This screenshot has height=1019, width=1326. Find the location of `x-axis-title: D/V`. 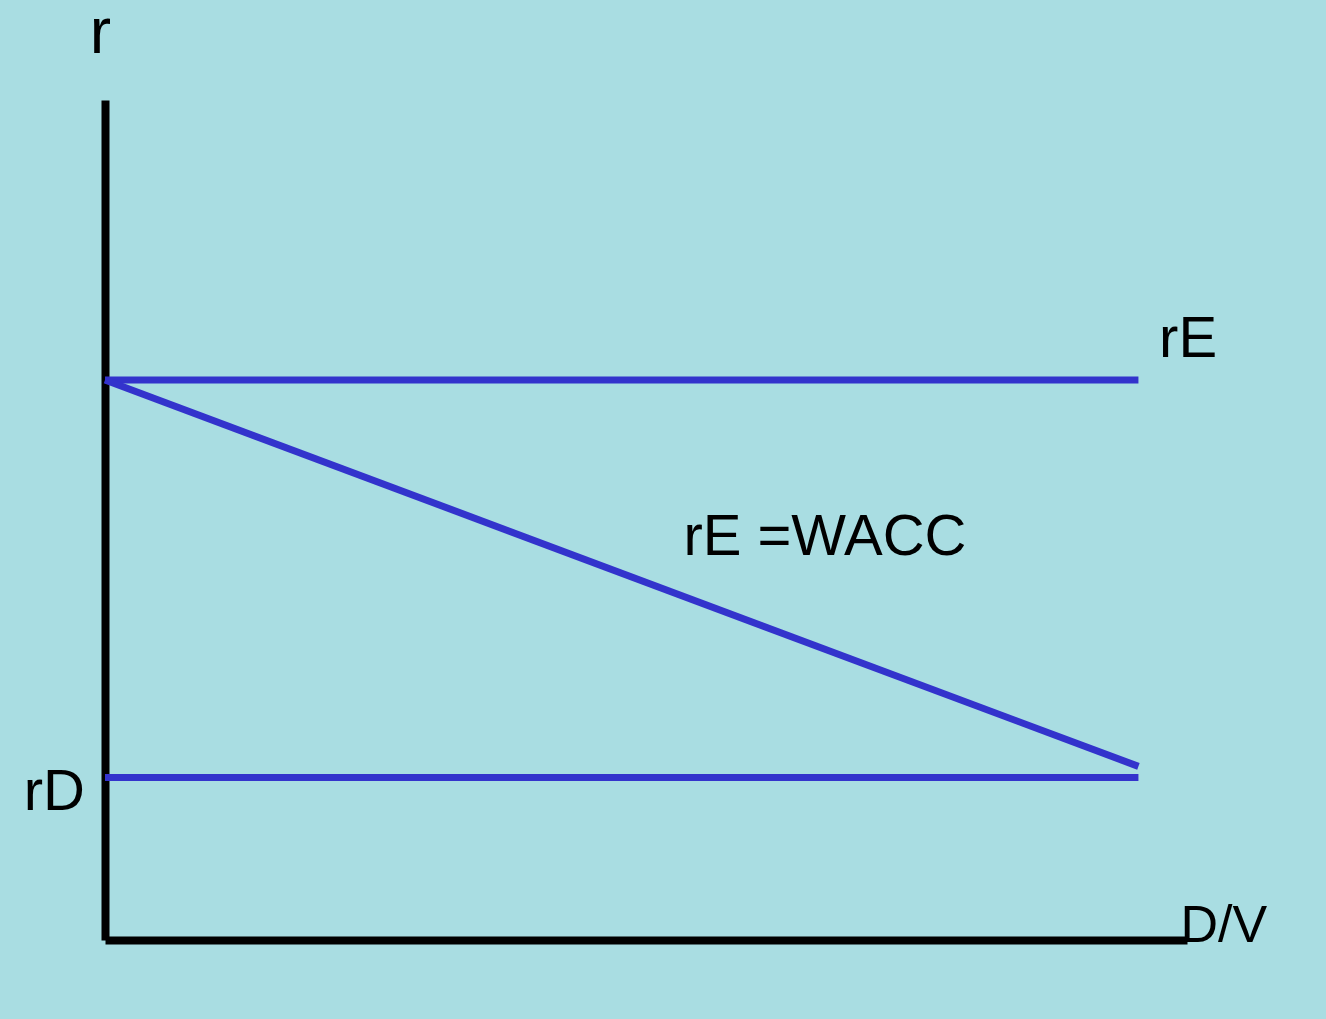

x-axis-title: D/V is located at coordinates (1224, 923).